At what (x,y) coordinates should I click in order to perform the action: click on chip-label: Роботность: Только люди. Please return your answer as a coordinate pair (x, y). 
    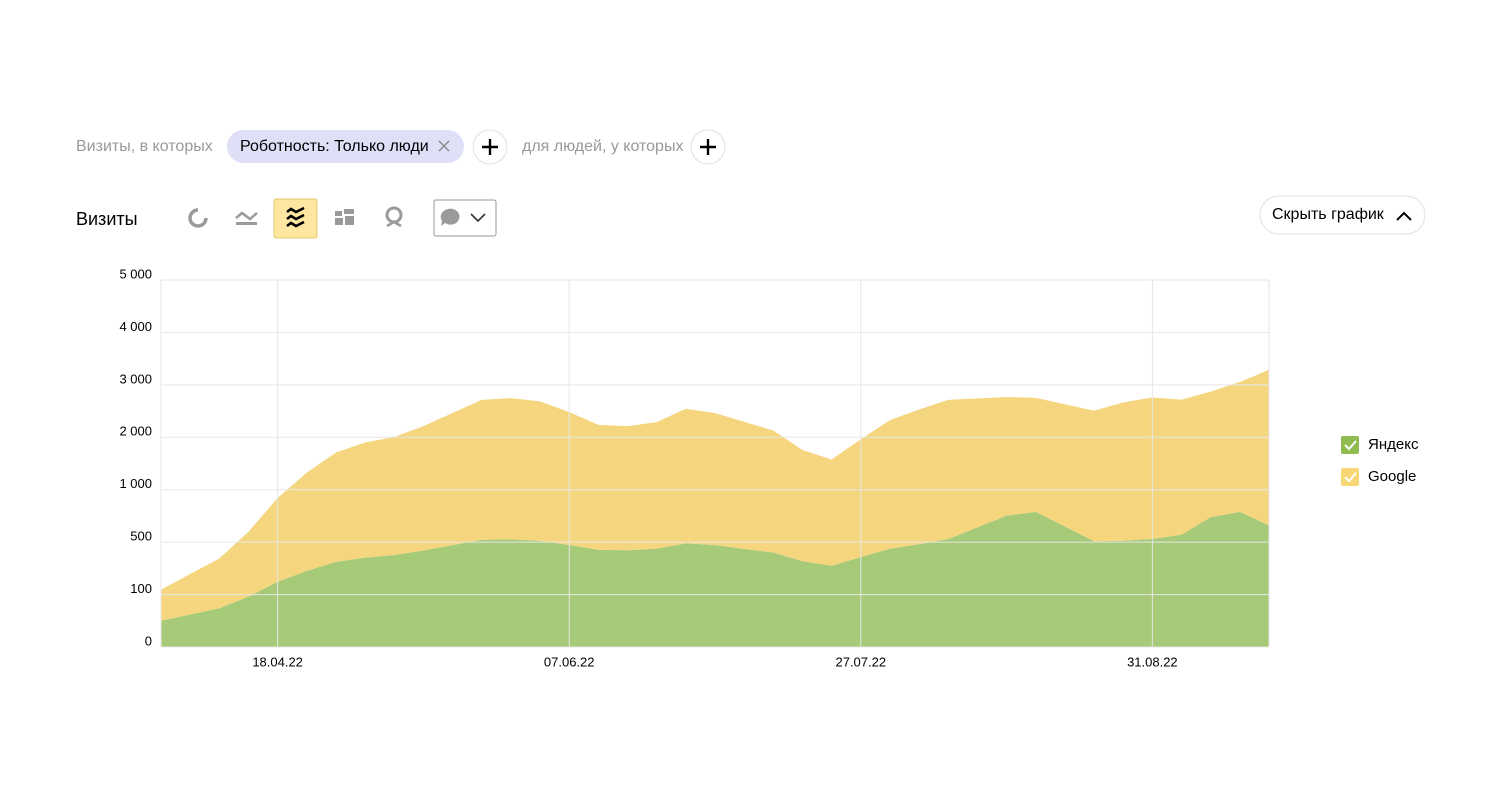
    Looking at the image, I should click on (334, 146).